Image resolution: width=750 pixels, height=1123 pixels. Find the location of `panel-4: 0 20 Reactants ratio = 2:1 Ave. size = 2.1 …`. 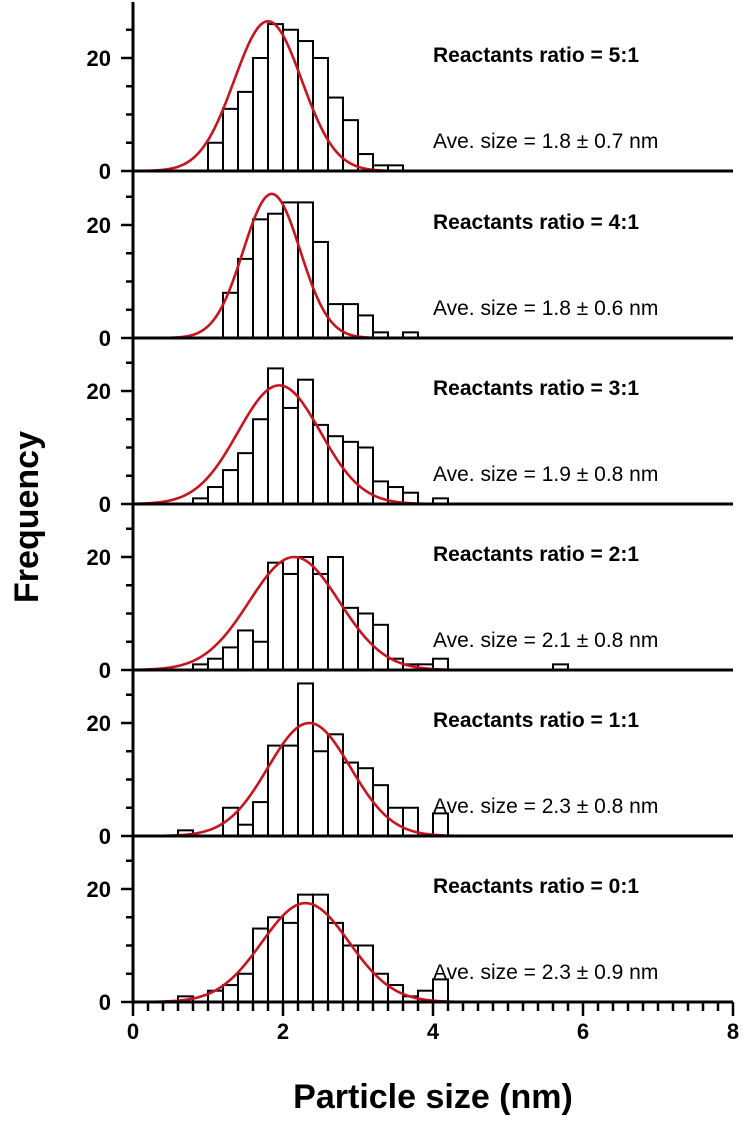

panel-4: 0 20 Reactants ratio = 2:1 Ave. size = 2.1 … is located at coordinates (410, 605).